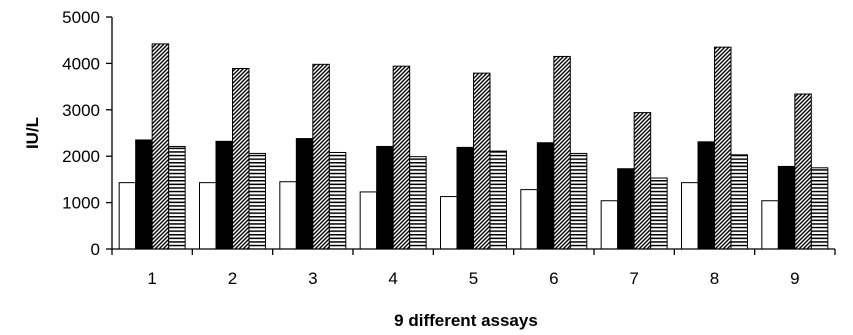 The image size is (853, 335). Describe the element at coordinates (81, 110) in the screenshot. I see `y-tick-label: 3000` at that location.